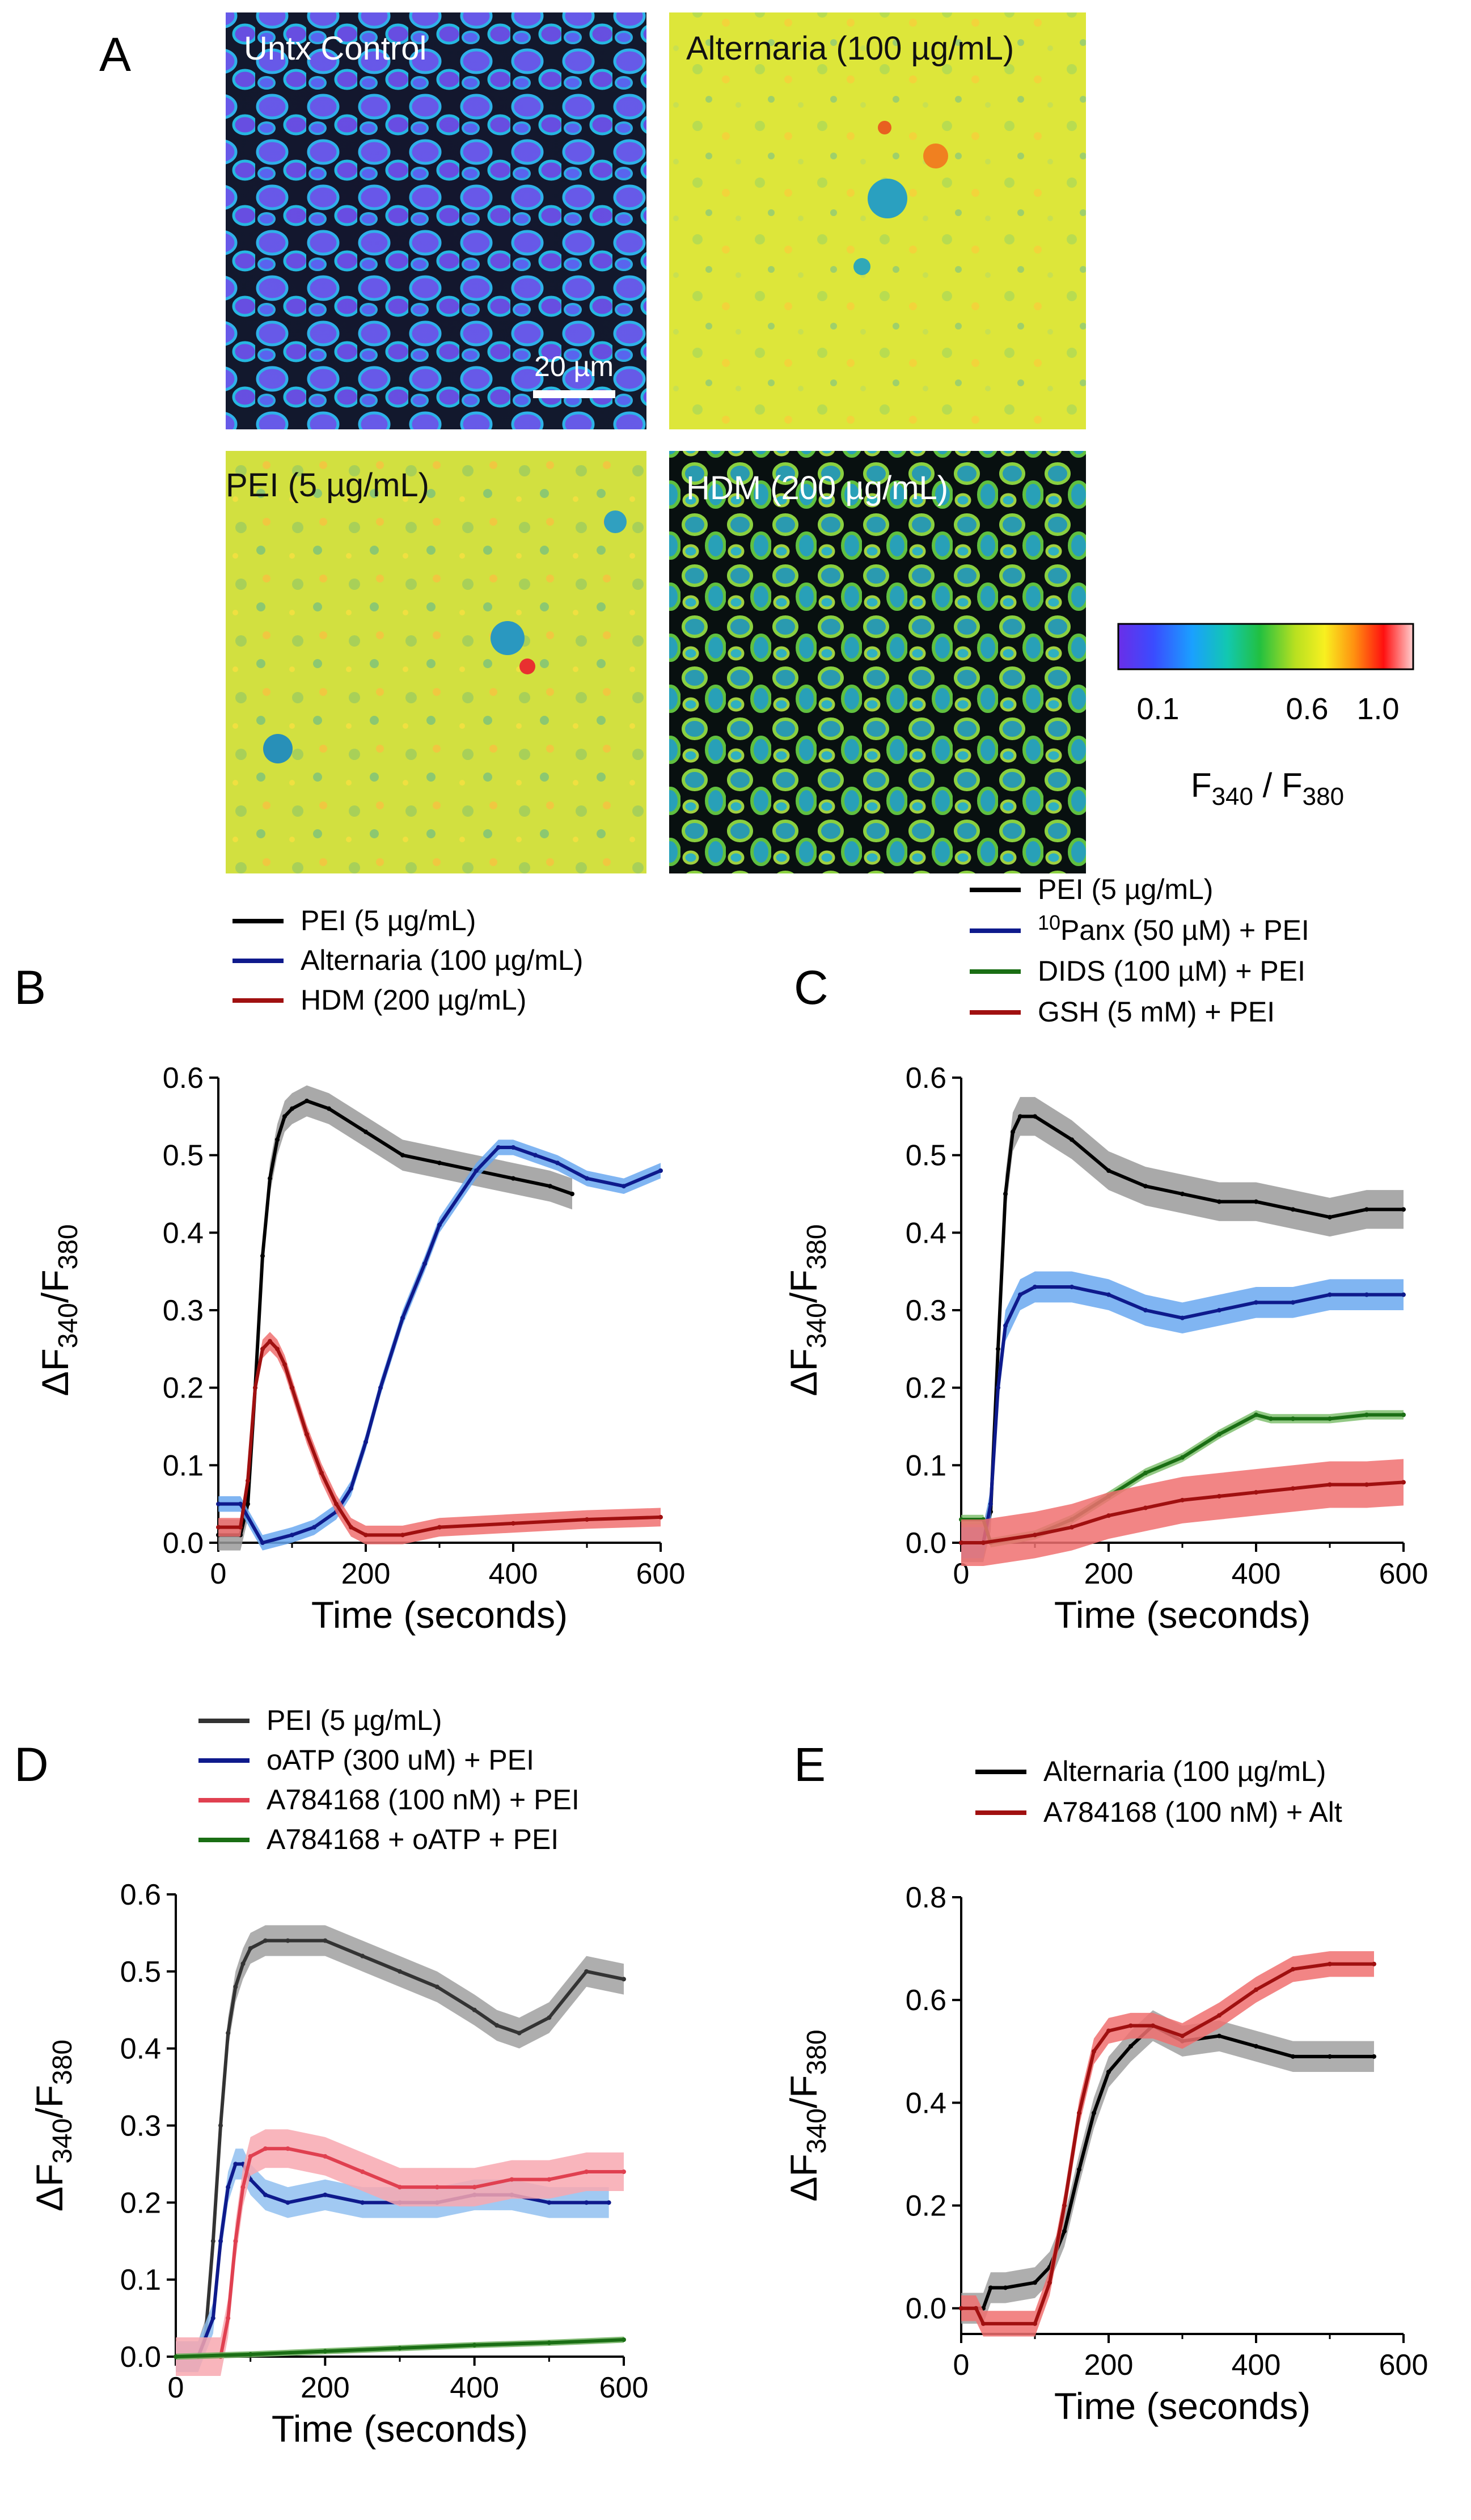 The image size is (1471, 2520). Describe the element at coordinates (817, 488) in the screenshot. I see `micrograph-label: HDM (200 µg/mL)` at that location.